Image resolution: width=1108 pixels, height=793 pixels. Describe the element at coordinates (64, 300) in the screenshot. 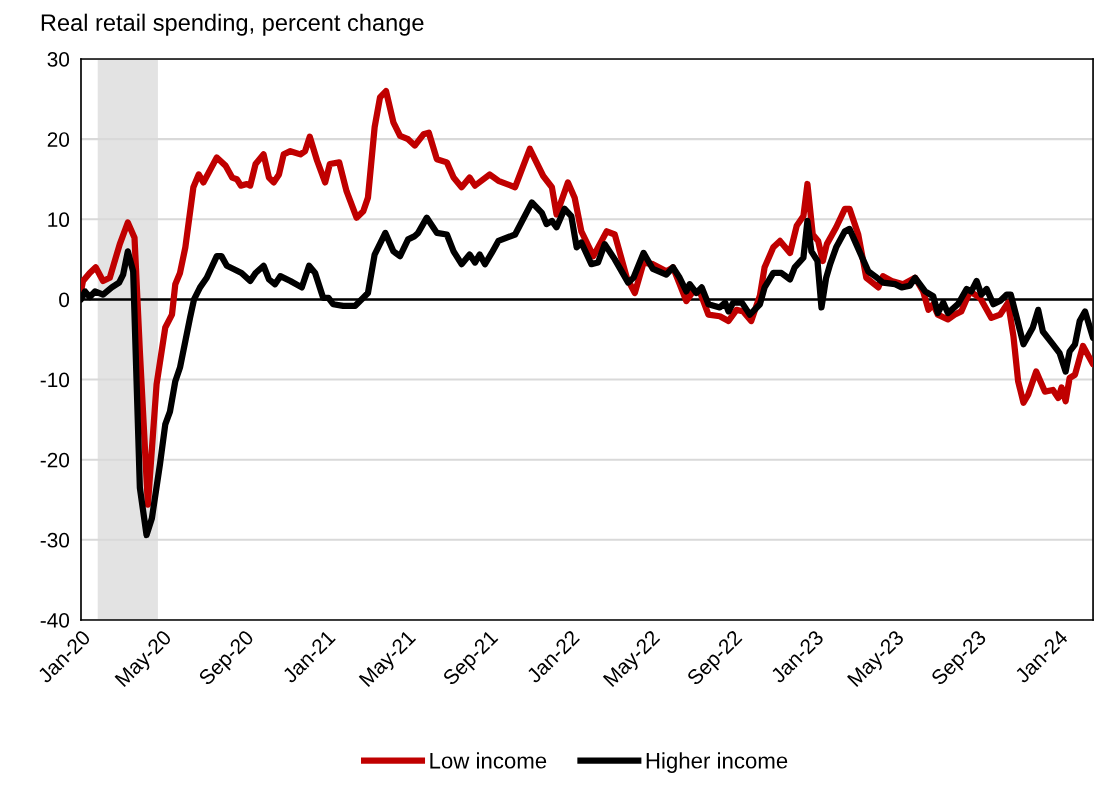

I see `y-tick-label: 0` at that location.